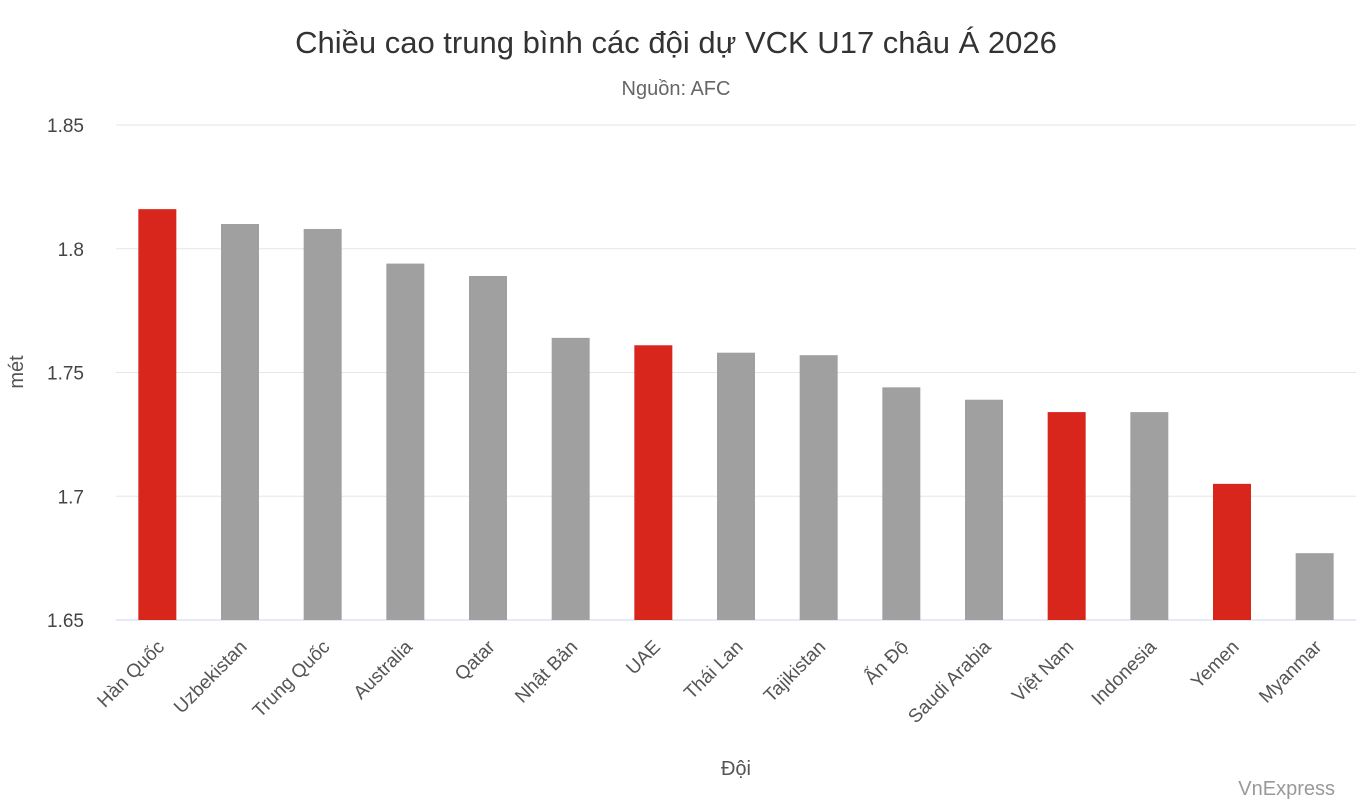 The width and height of the screenshot is (1356, 810). Describe the element at coordinates (736, 769) in the screenshot. I see `x-axis-title: Đội` at that location.